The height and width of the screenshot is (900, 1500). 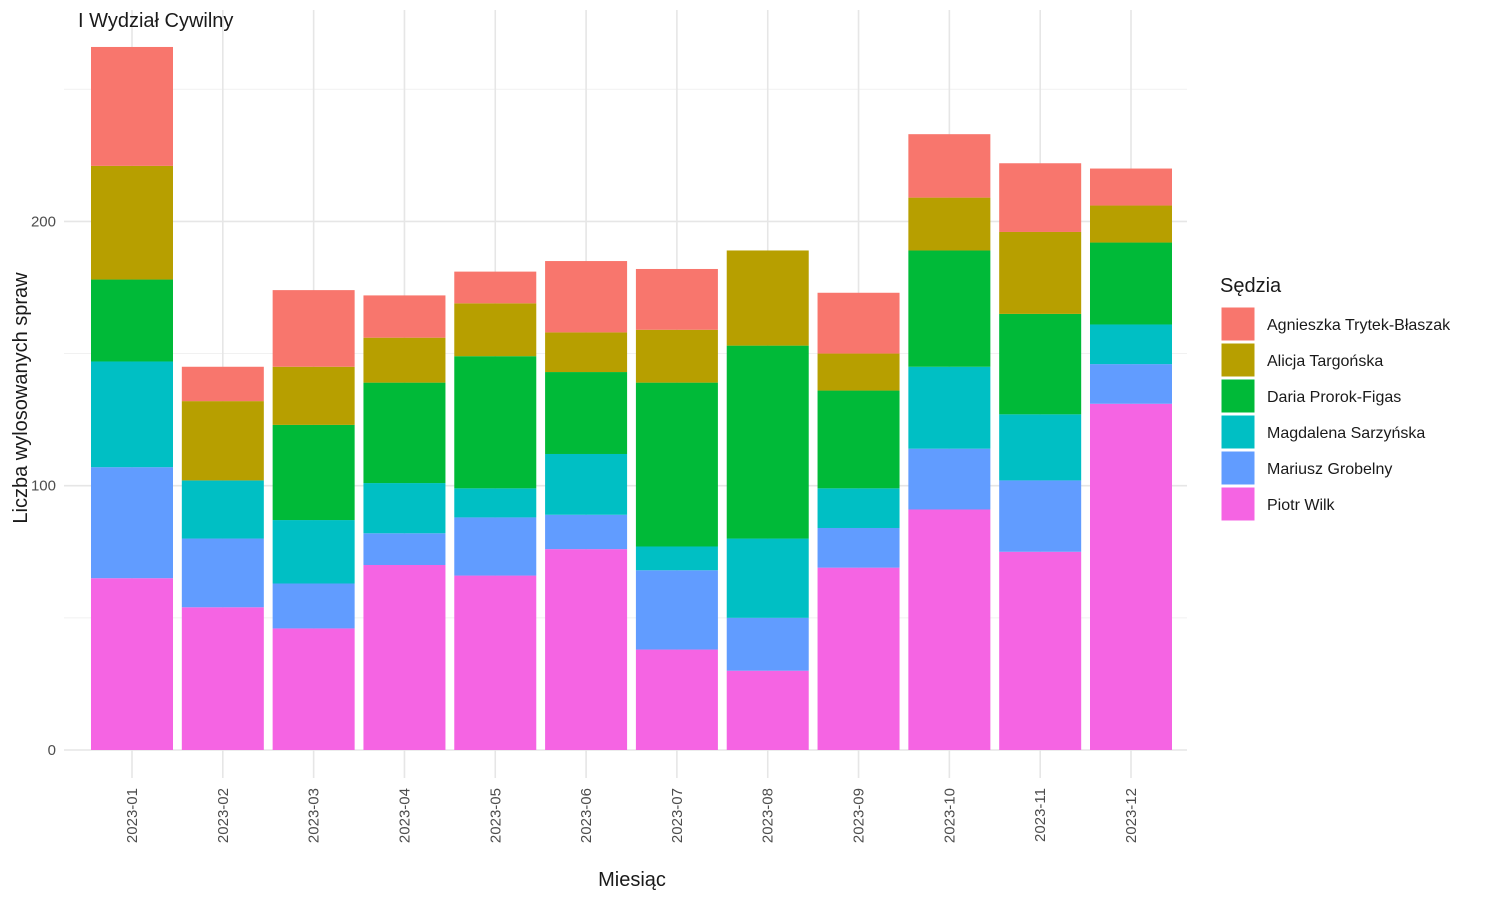 What do you see at coordinates (404, 815) in the screenshot?
I see `x-tick-label: 2023-04` at bounding box center [404, 815].